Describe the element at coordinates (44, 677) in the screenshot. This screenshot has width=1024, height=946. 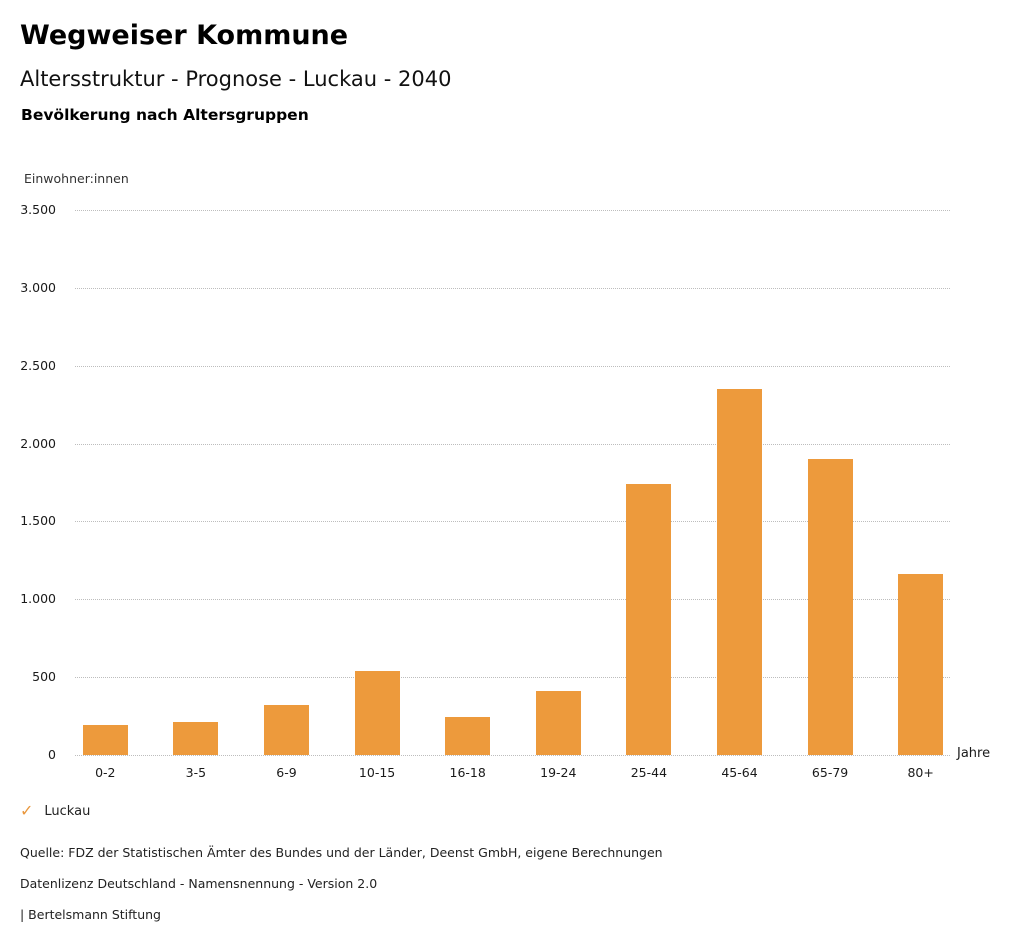
I see `y-tick-label: 500` at that location.